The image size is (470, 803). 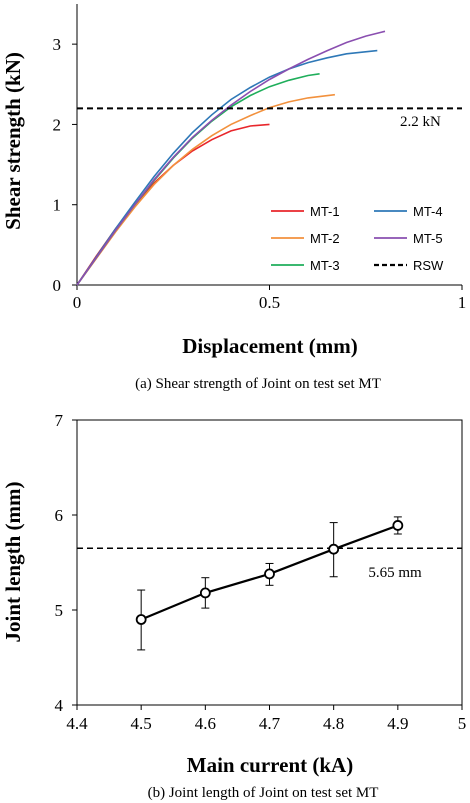 What do you see at coordinates (77, 302) in the screenshot?
I see `x-tick-label: 0` at bounding box center [77, 302].